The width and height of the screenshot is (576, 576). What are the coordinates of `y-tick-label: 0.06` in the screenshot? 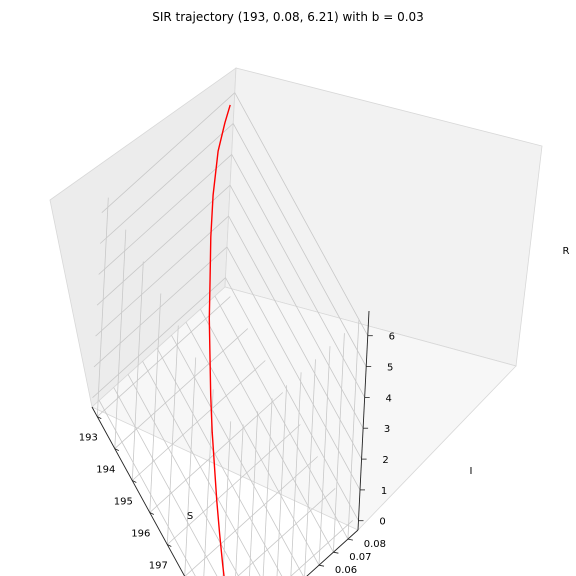 It's located at (346, 570).